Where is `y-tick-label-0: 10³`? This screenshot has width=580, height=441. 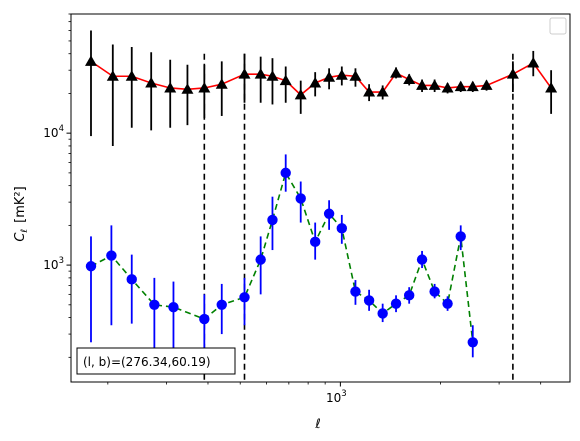
y-tick-label-0: 10³ is located at coordinates (53, 264).